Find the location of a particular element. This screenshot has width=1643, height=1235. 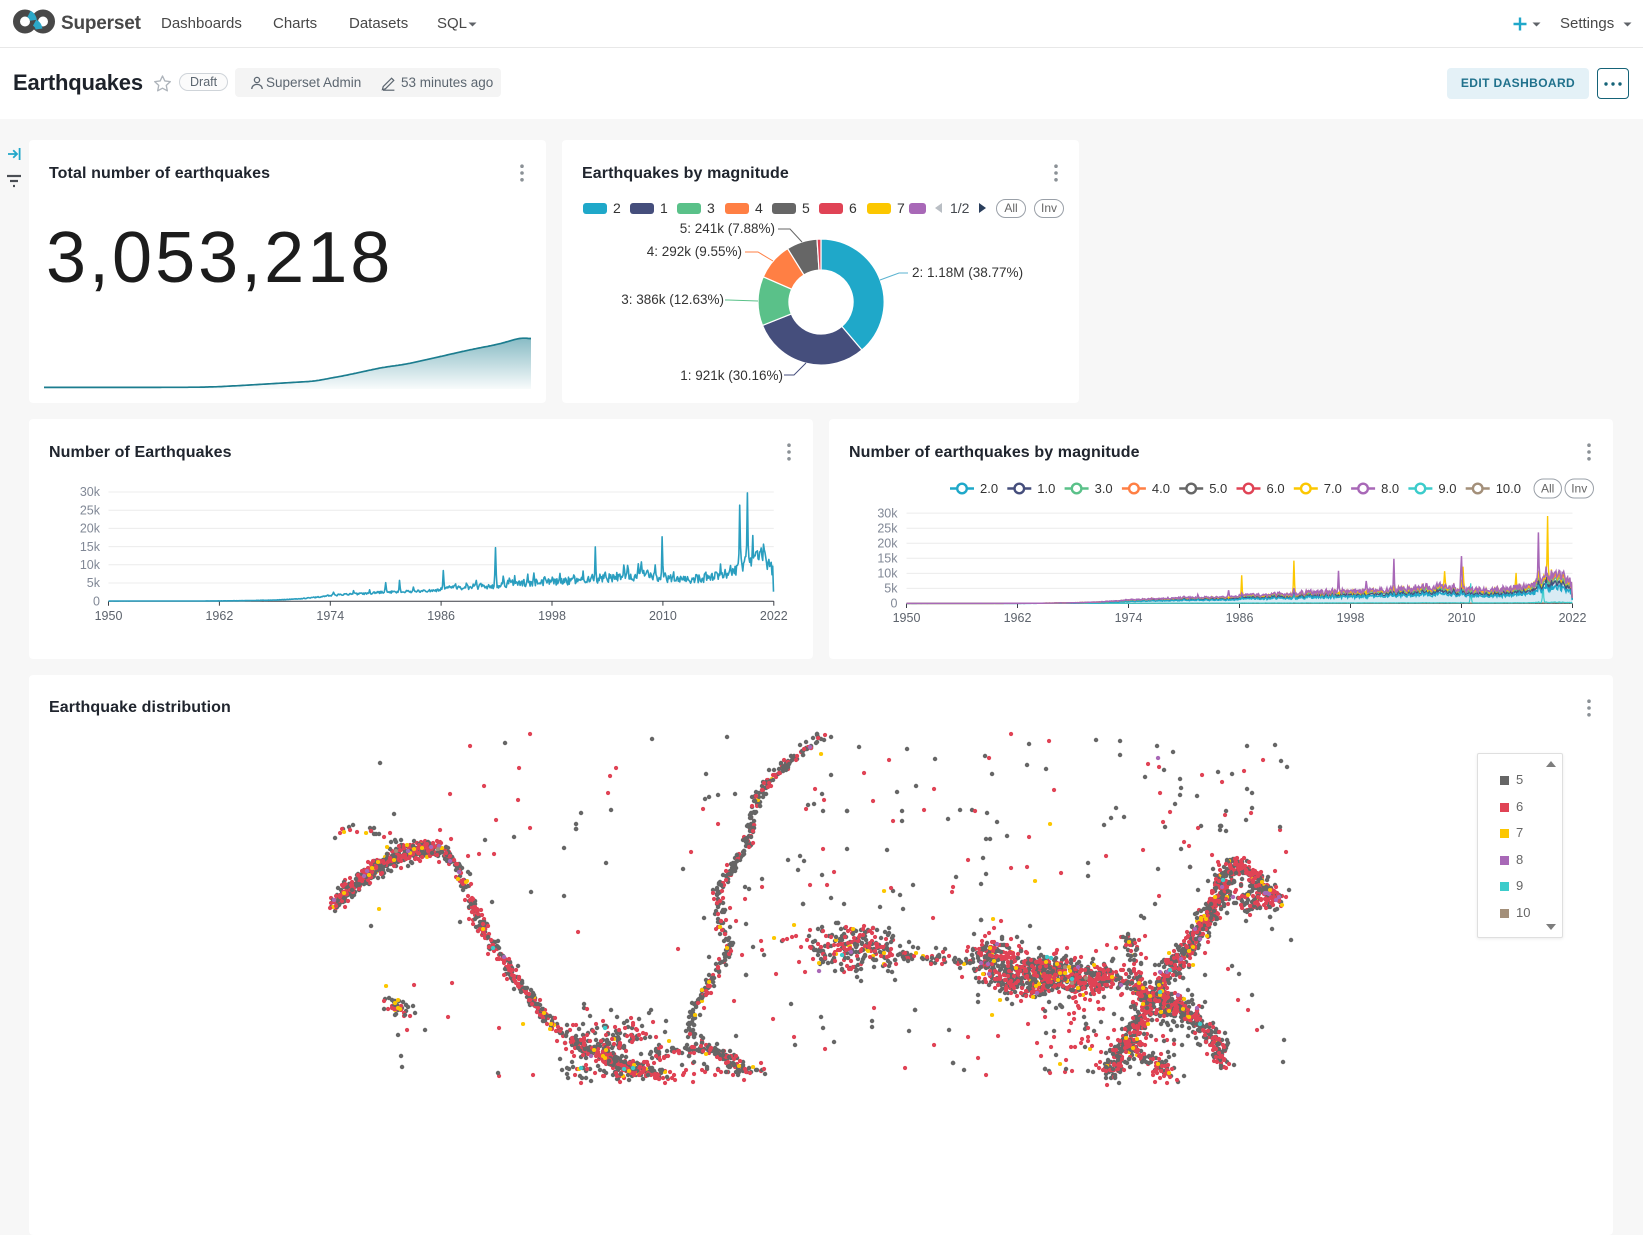

svg-text: 4.0 is located at coordinates (1161, 488).